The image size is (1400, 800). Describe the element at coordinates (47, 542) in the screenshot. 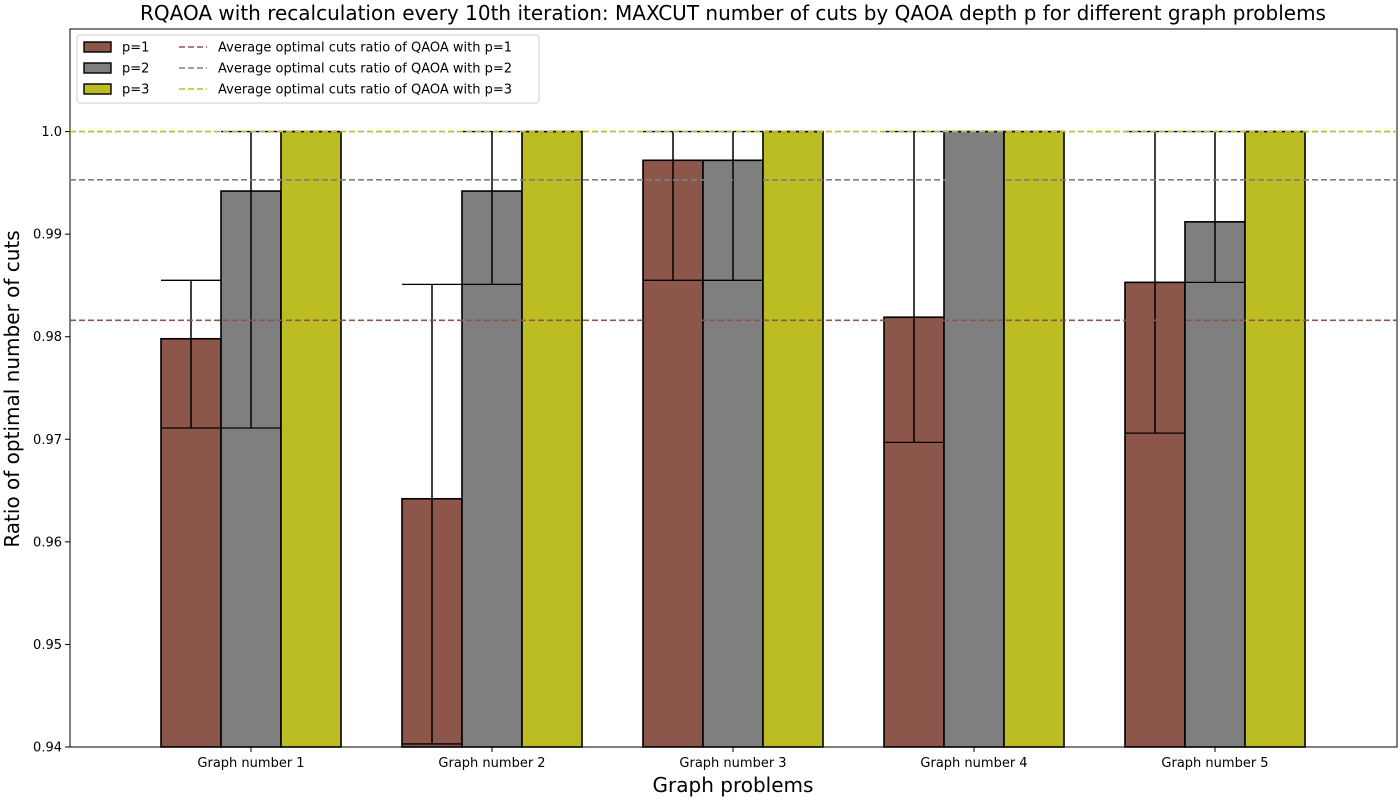

I see `y-tick-label: 0.96` at that location.